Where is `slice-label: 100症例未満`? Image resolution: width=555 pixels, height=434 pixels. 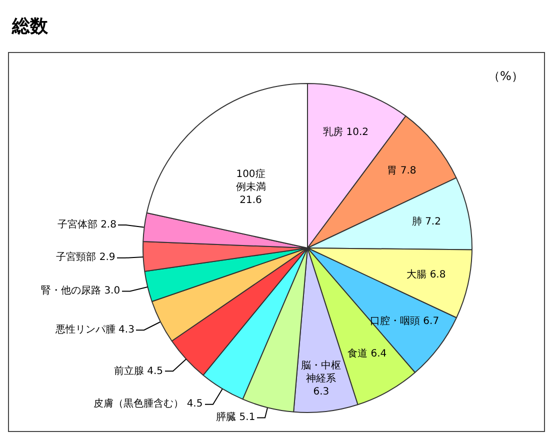 slice-label: 100症例未満 is located at coordinates (251, 181).